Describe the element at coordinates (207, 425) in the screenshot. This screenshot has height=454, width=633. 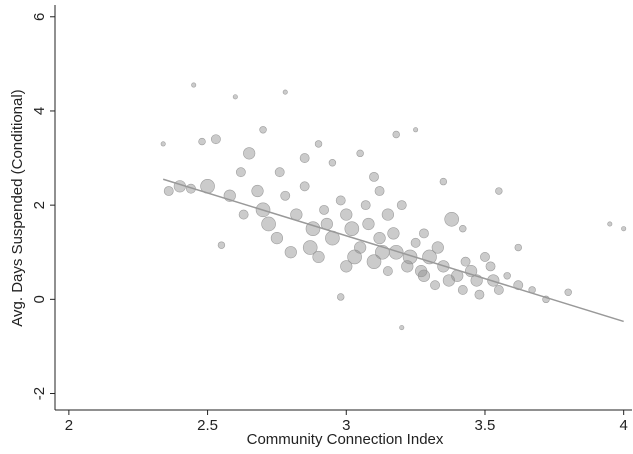
I see `x-tick-label: 2.5` at that location.